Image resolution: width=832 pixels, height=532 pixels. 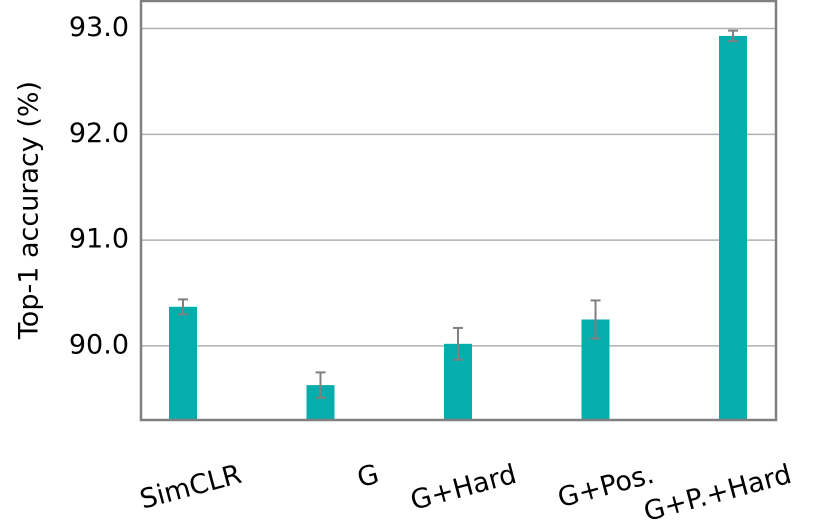 What do you see at coordinates (99, 133) in the screenshot?
I see `y-tick-label: 92.0` at bounding box center [99, 133].